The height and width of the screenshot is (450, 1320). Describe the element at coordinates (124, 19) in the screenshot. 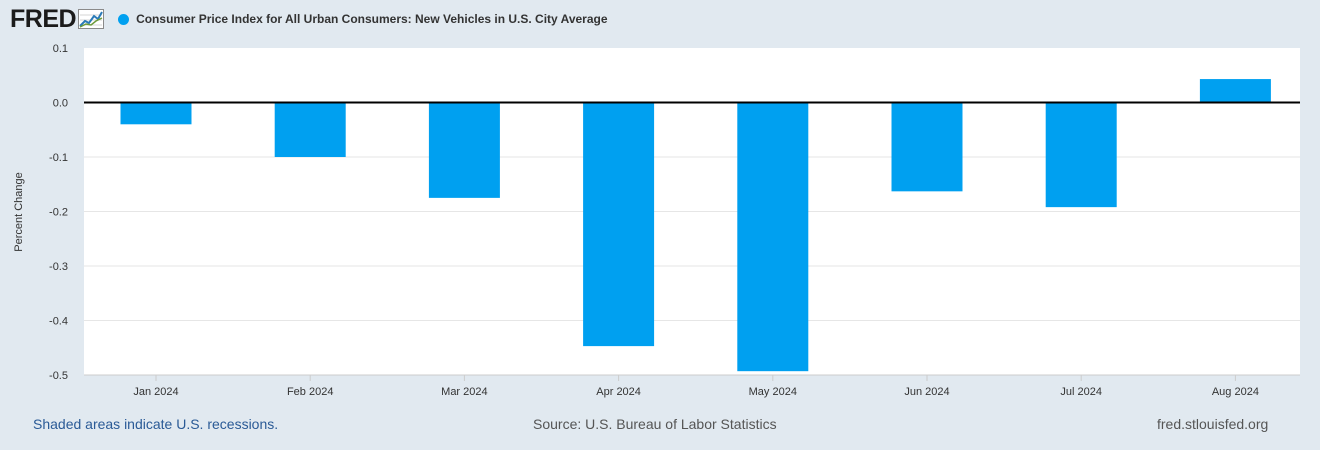

I see `legend-marker-icon` at that location.